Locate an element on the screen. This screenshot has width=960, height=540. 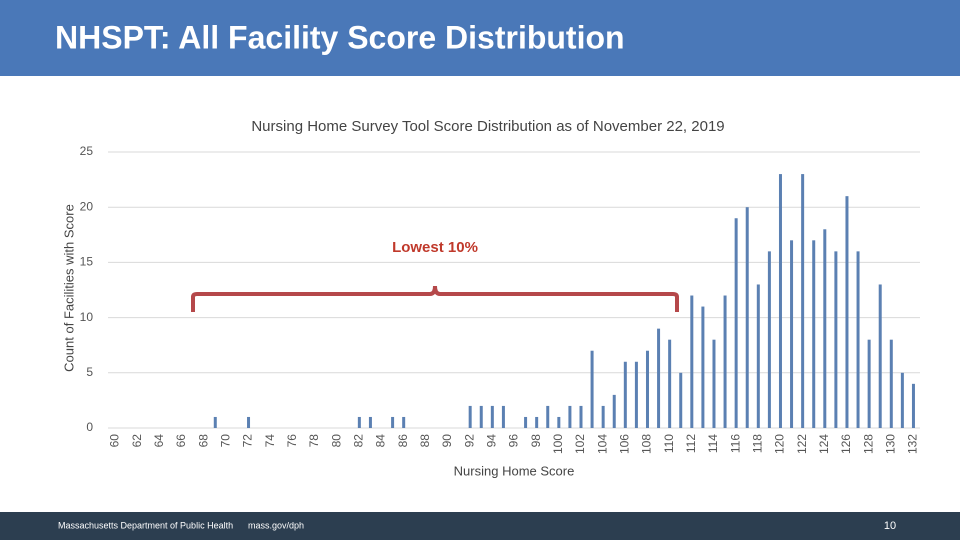
x-tick-label: 122 is located at coordinates (802, 444).